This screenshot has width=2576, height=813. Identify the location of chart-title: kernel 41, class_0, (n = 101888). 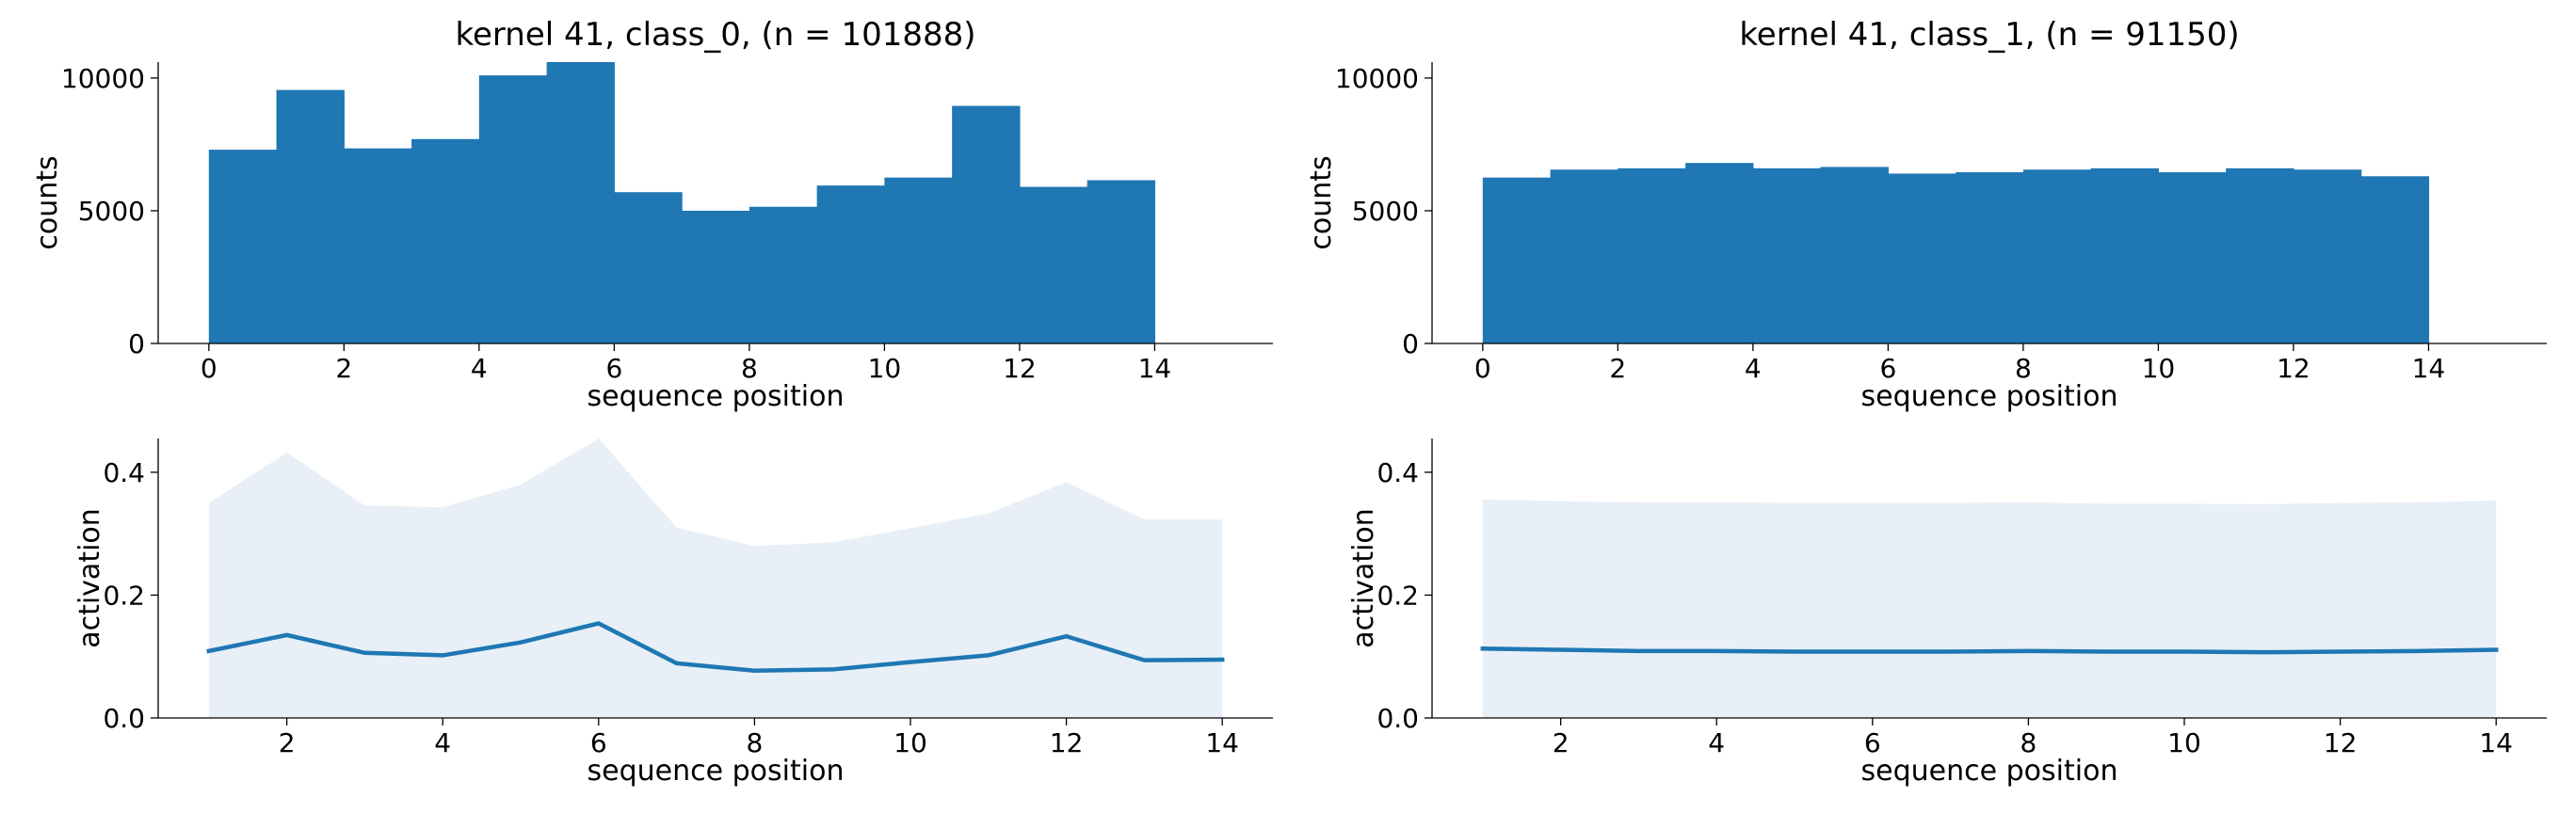
(716, 35).